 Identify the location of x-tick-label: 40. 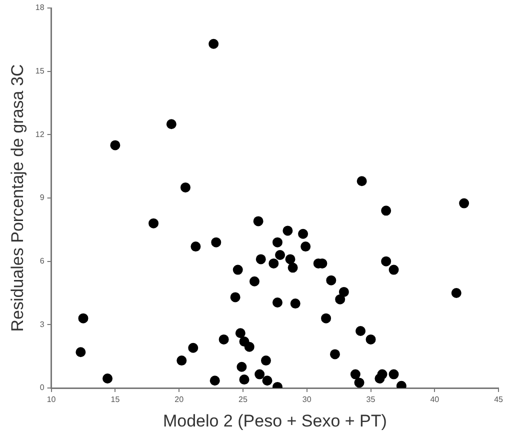
(435, 399).